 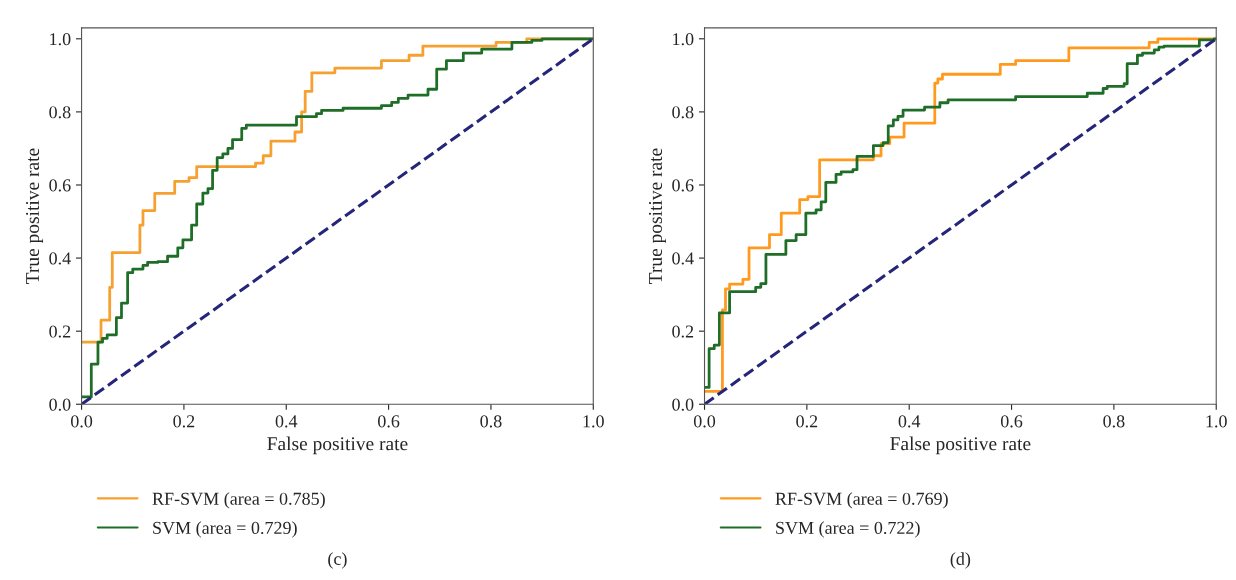 I want to click on legend-label: RF-SVM (area = 0.769), so click(x=861, y=500).